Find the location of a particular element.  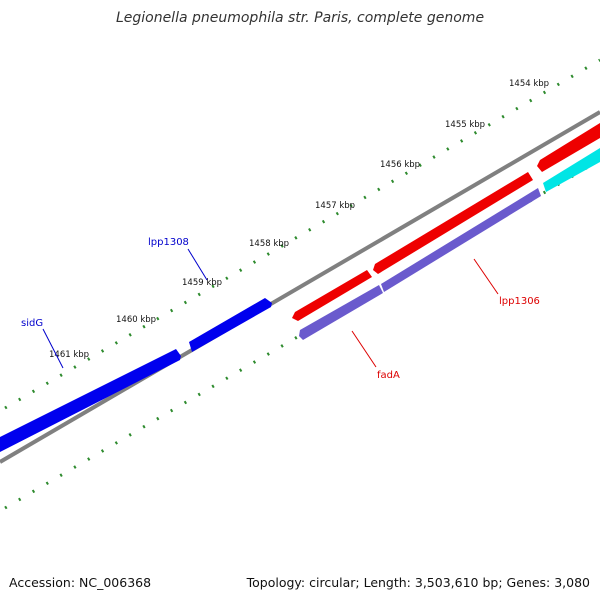

reverse-cds-lpp1306 is located at coordinates (461, 240).